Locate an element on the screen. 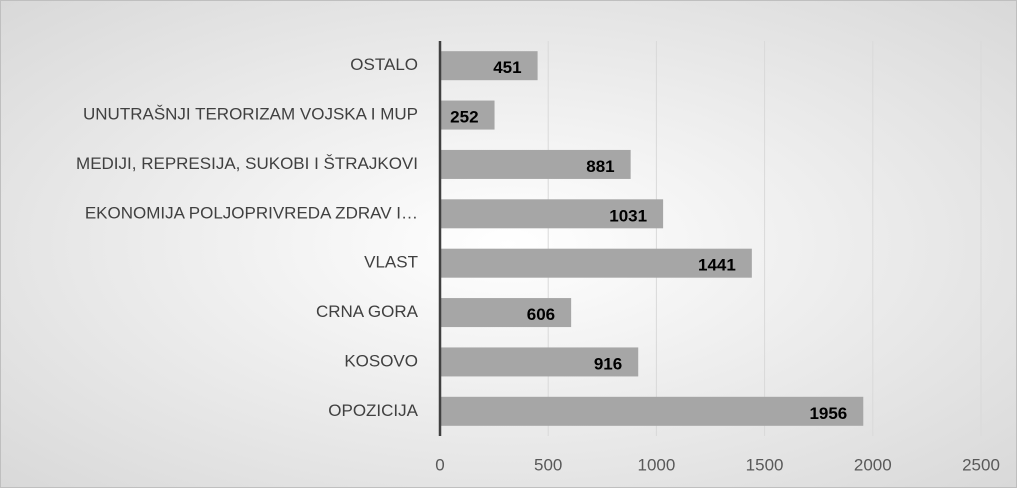  x-tick-label: 1000 is located at coordinates (656, 464).